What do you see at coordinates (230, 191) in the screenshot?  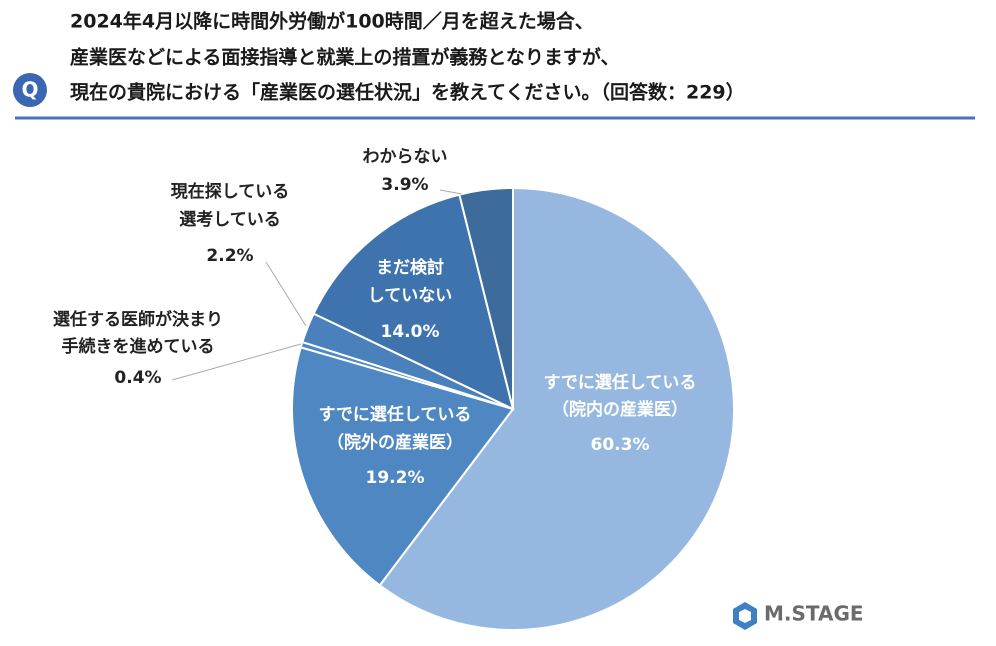 I see `category-label: 現在探している` at bounding box center [230, 191].